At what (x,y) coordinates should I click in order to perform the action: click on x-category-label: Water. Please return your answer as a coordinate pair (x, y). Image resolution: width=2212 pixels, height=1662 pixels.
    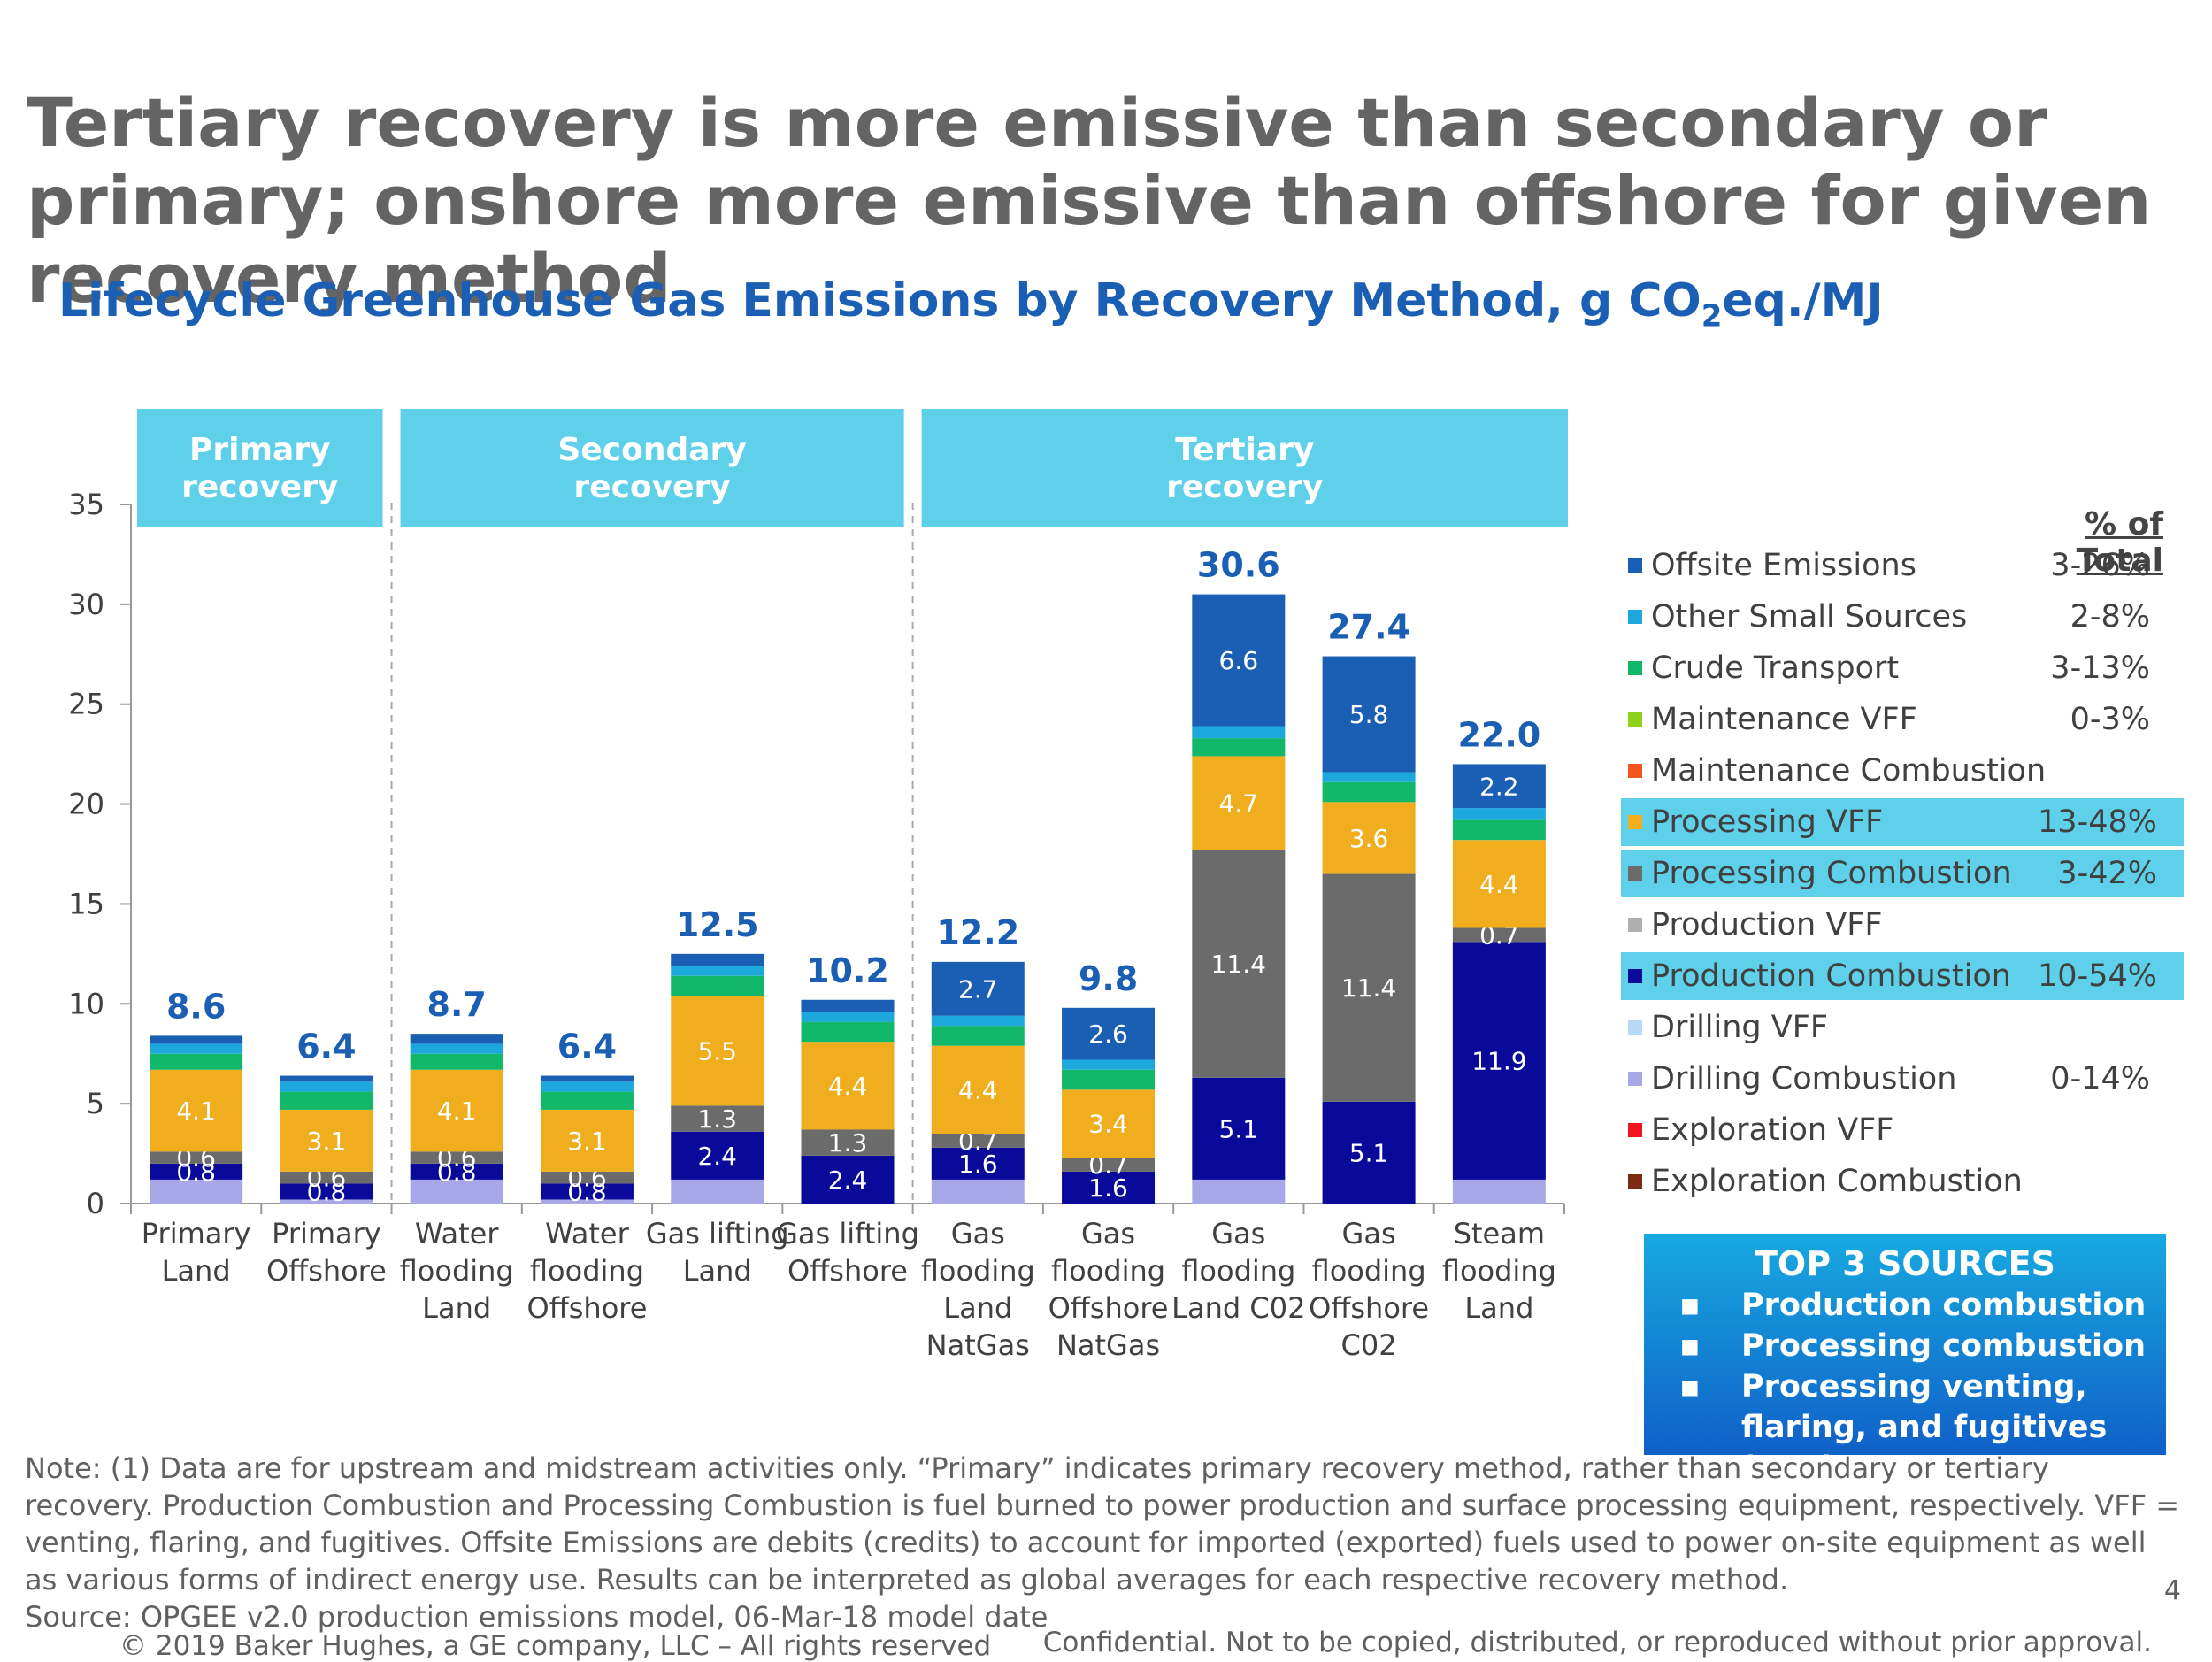
    Looking at the image, I should click on (457, 1233).